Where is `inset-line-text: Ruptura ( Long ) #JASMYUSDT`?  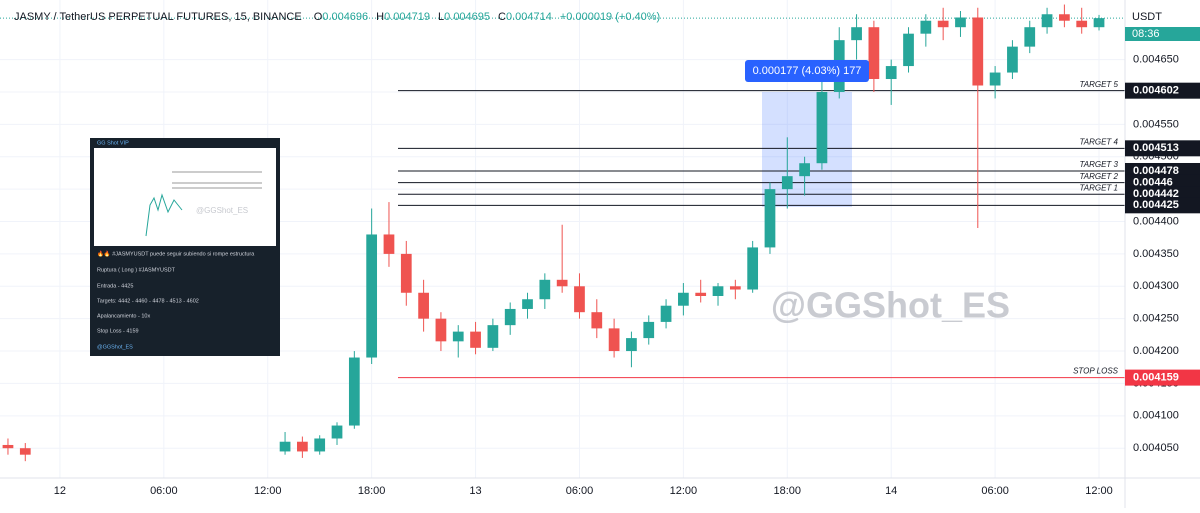
inset-line-text: Ruptura ( Long ) #JASMYUSDT is located at coordinates (136, 270).